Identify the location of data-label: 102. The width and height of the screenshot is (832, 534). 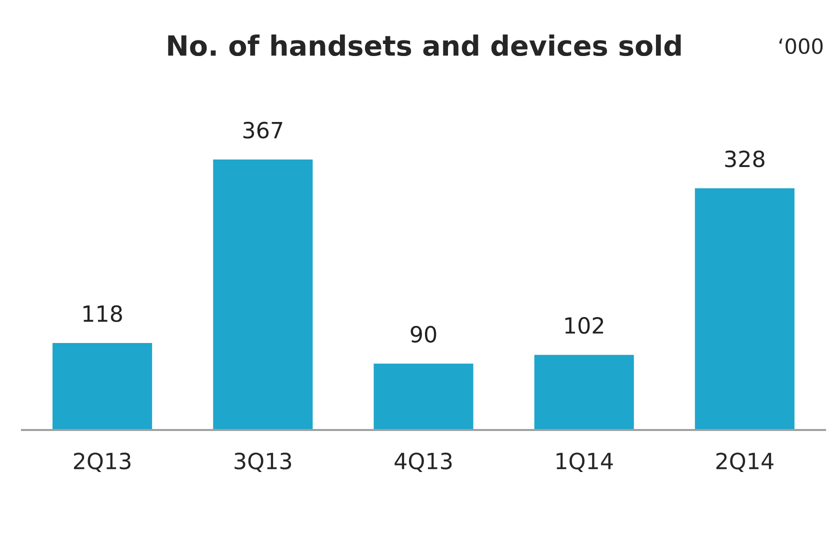
(584, 325).